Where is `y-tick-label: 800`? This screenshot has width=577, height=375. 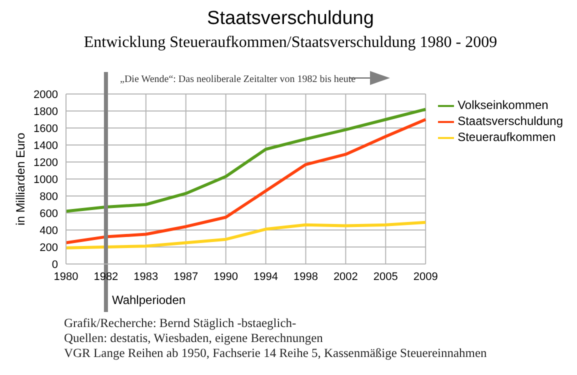
y-tick-label: 800 is located at coordinates (49, 196).